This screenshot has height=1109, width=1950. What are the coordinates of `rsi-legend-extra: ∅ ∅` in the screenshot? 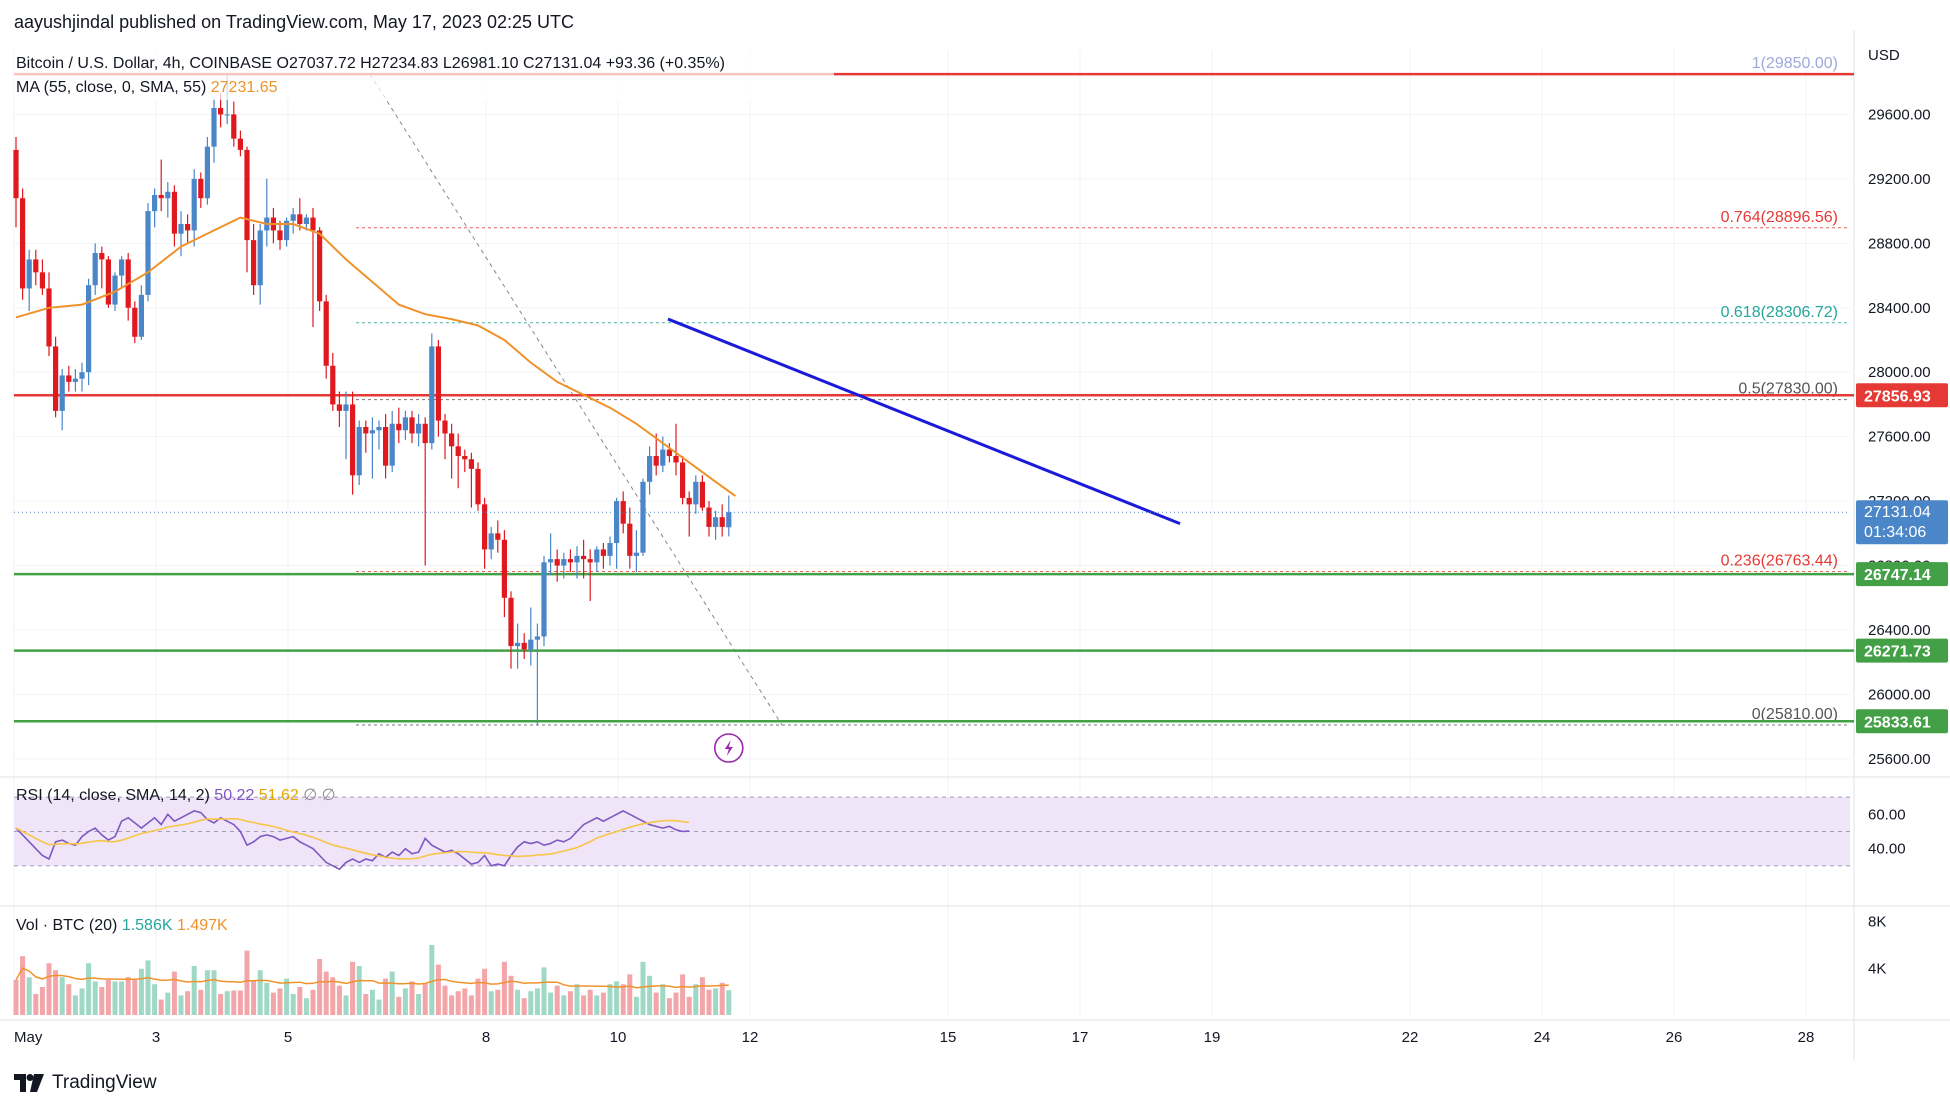 It's located at (319, 795).